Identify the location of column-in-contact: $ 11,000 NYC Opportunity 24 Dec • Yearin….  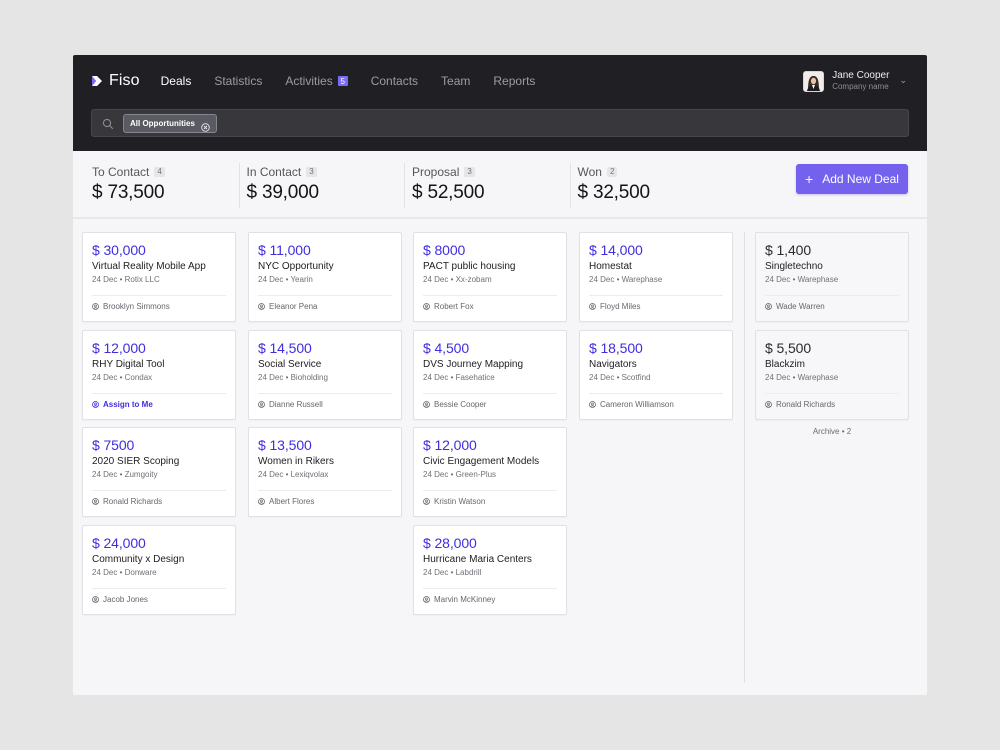
(325, 378).